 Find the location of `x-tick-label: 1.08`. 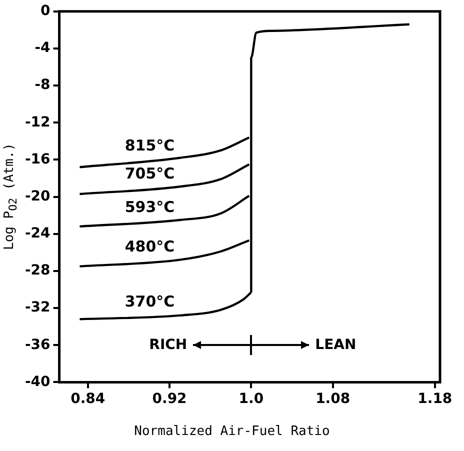

x-tick-label: 1.08 is located at coordinates (333, 399).